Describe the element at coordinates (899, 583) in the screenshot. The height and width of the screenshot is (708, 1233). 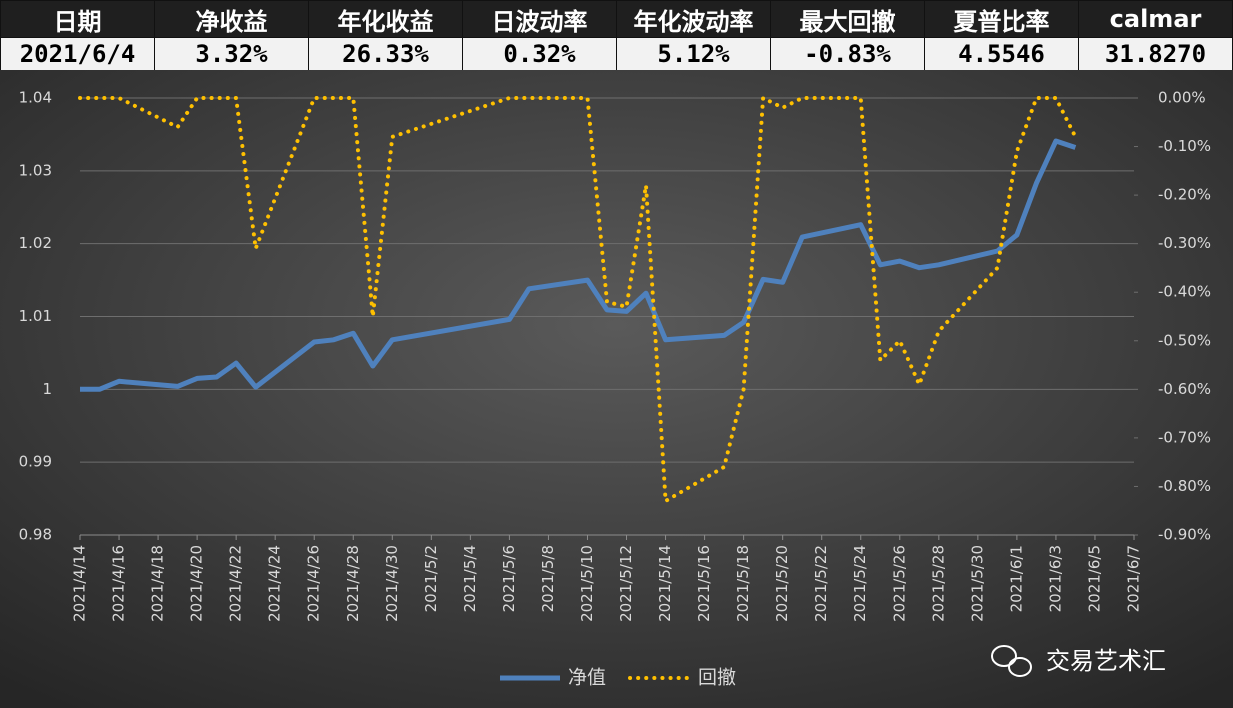
I see `x-tick-label: 2021/5/26` at that location.